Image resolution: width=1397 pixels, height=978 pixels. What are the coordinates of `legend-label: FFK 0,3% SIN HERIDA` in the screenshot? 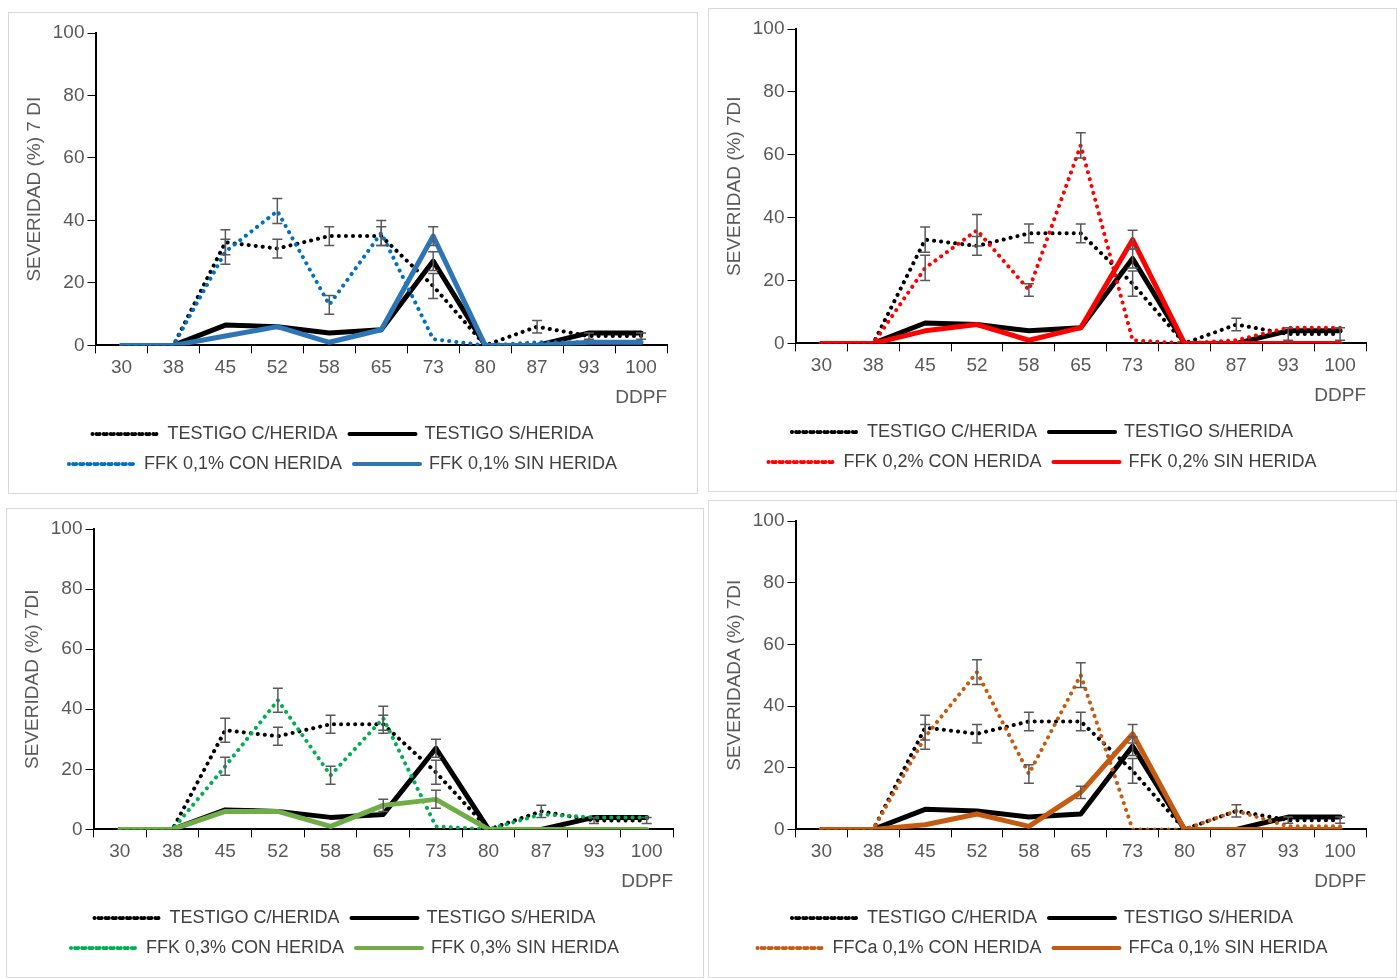 It's located at (525, 946).